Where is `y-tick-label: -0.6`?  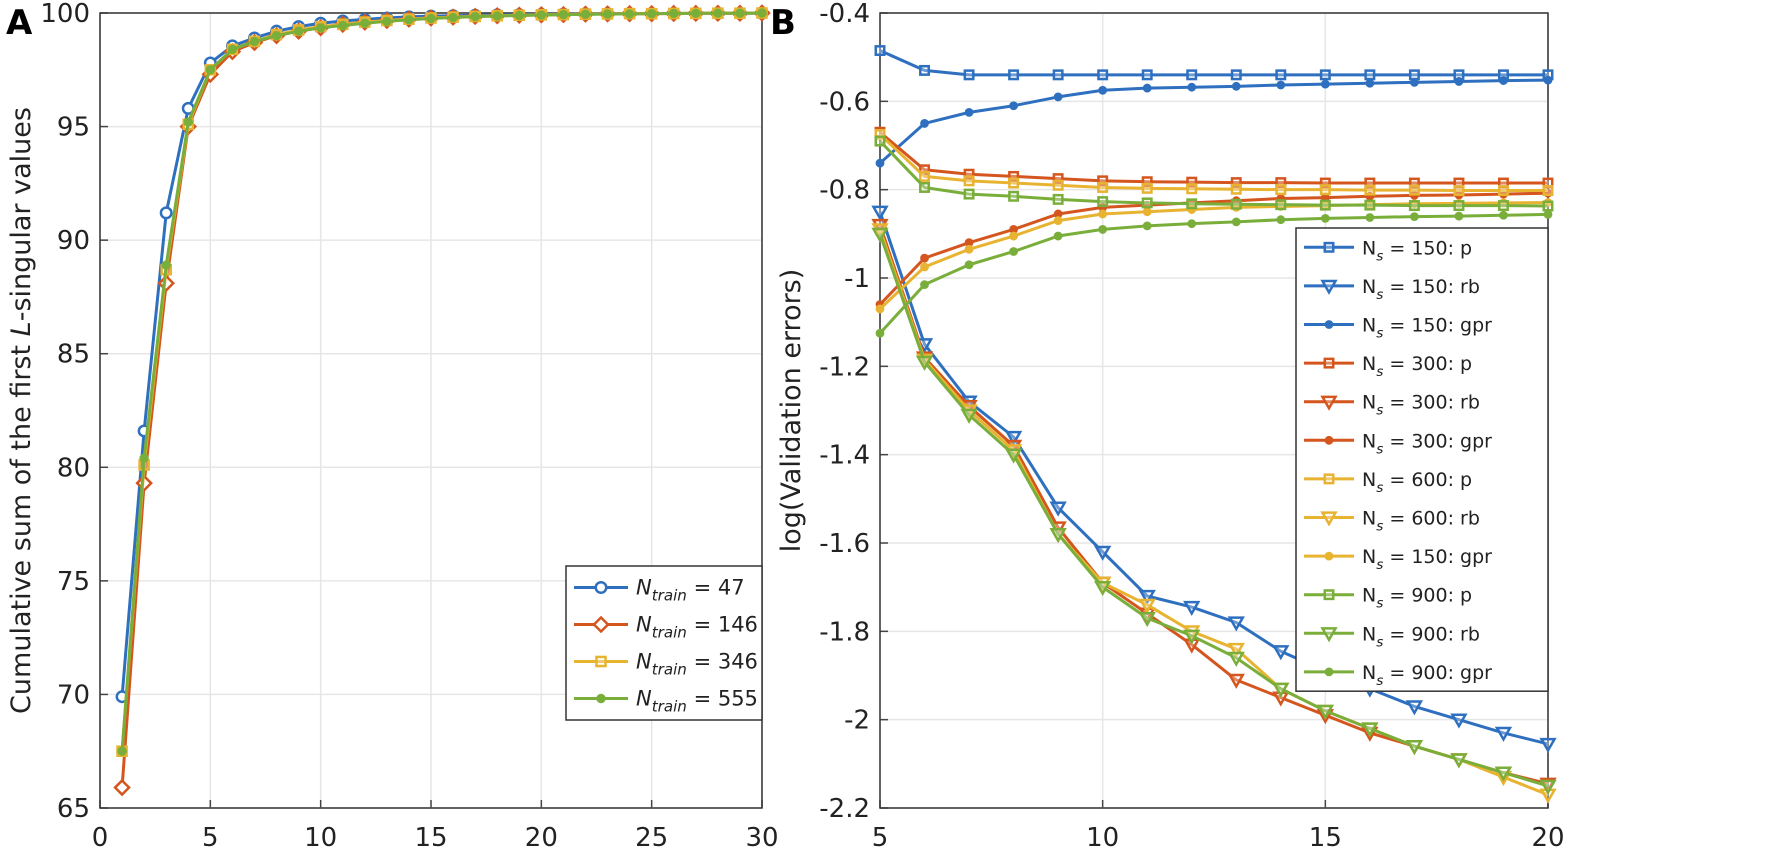
y-tick-label: -0.6 is located at coordinates (844, 102).